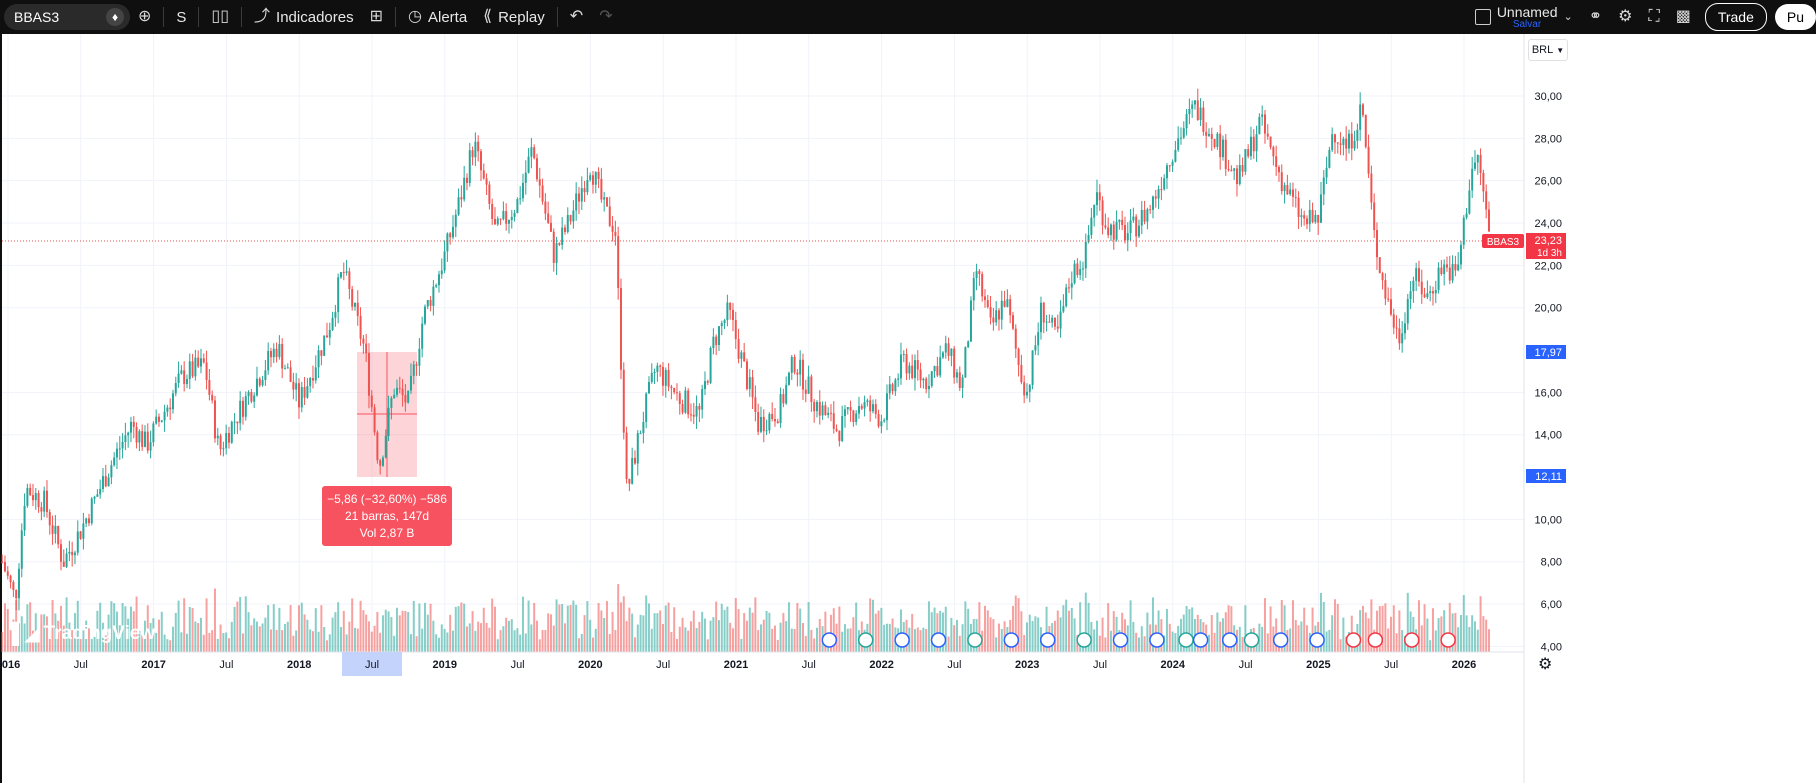 The width and height of the screenshot is (1816, 783). I want to click on compare-button: ⊕, so click(144, 17).